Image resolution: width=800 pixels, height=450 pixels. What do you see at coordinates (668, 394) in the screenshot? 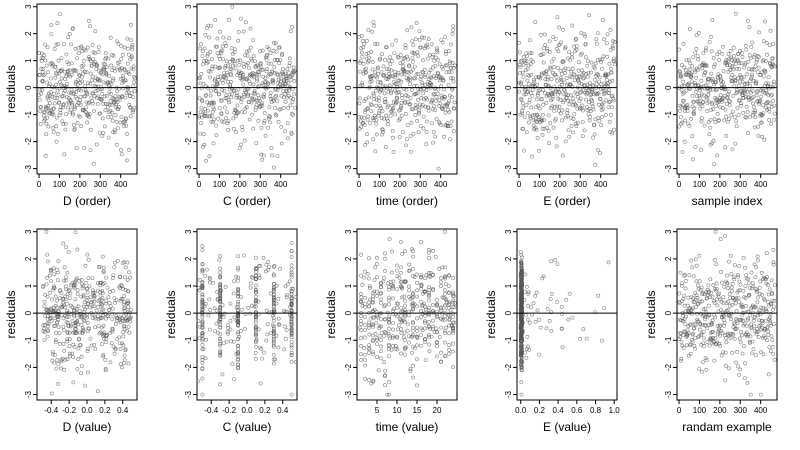
I see `y-tick-label: -3` at bounding box center [668, 394].